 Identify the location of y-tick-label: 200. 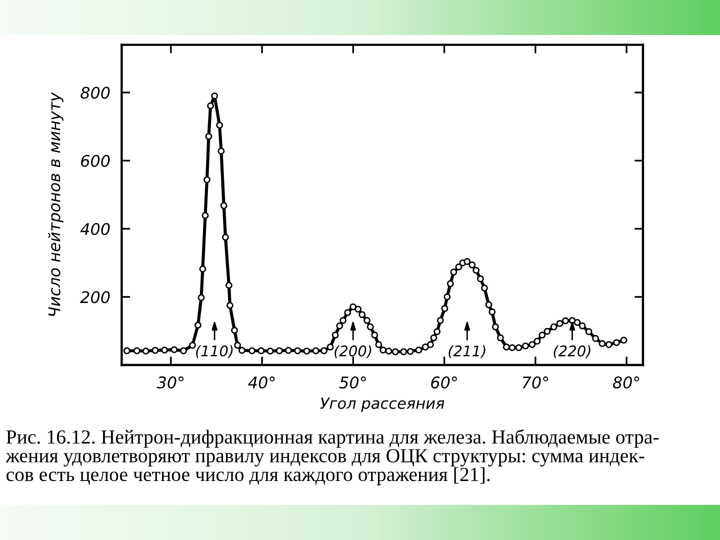
(95, 297).